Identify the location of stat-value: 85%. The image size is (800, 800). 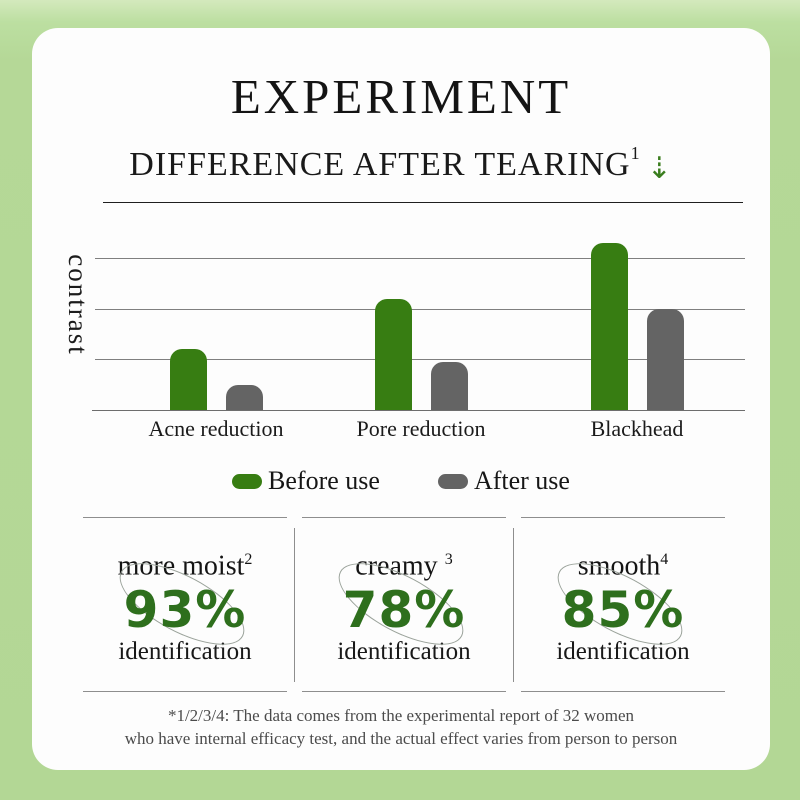
(623, 609).